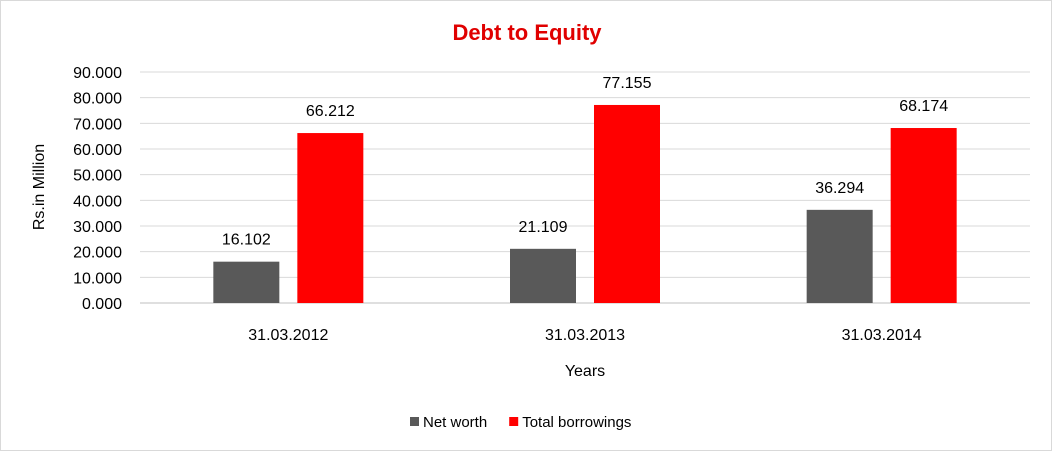 The image size is (1052, 451). I want to click on data-label: 16.102, so click(246, 240).